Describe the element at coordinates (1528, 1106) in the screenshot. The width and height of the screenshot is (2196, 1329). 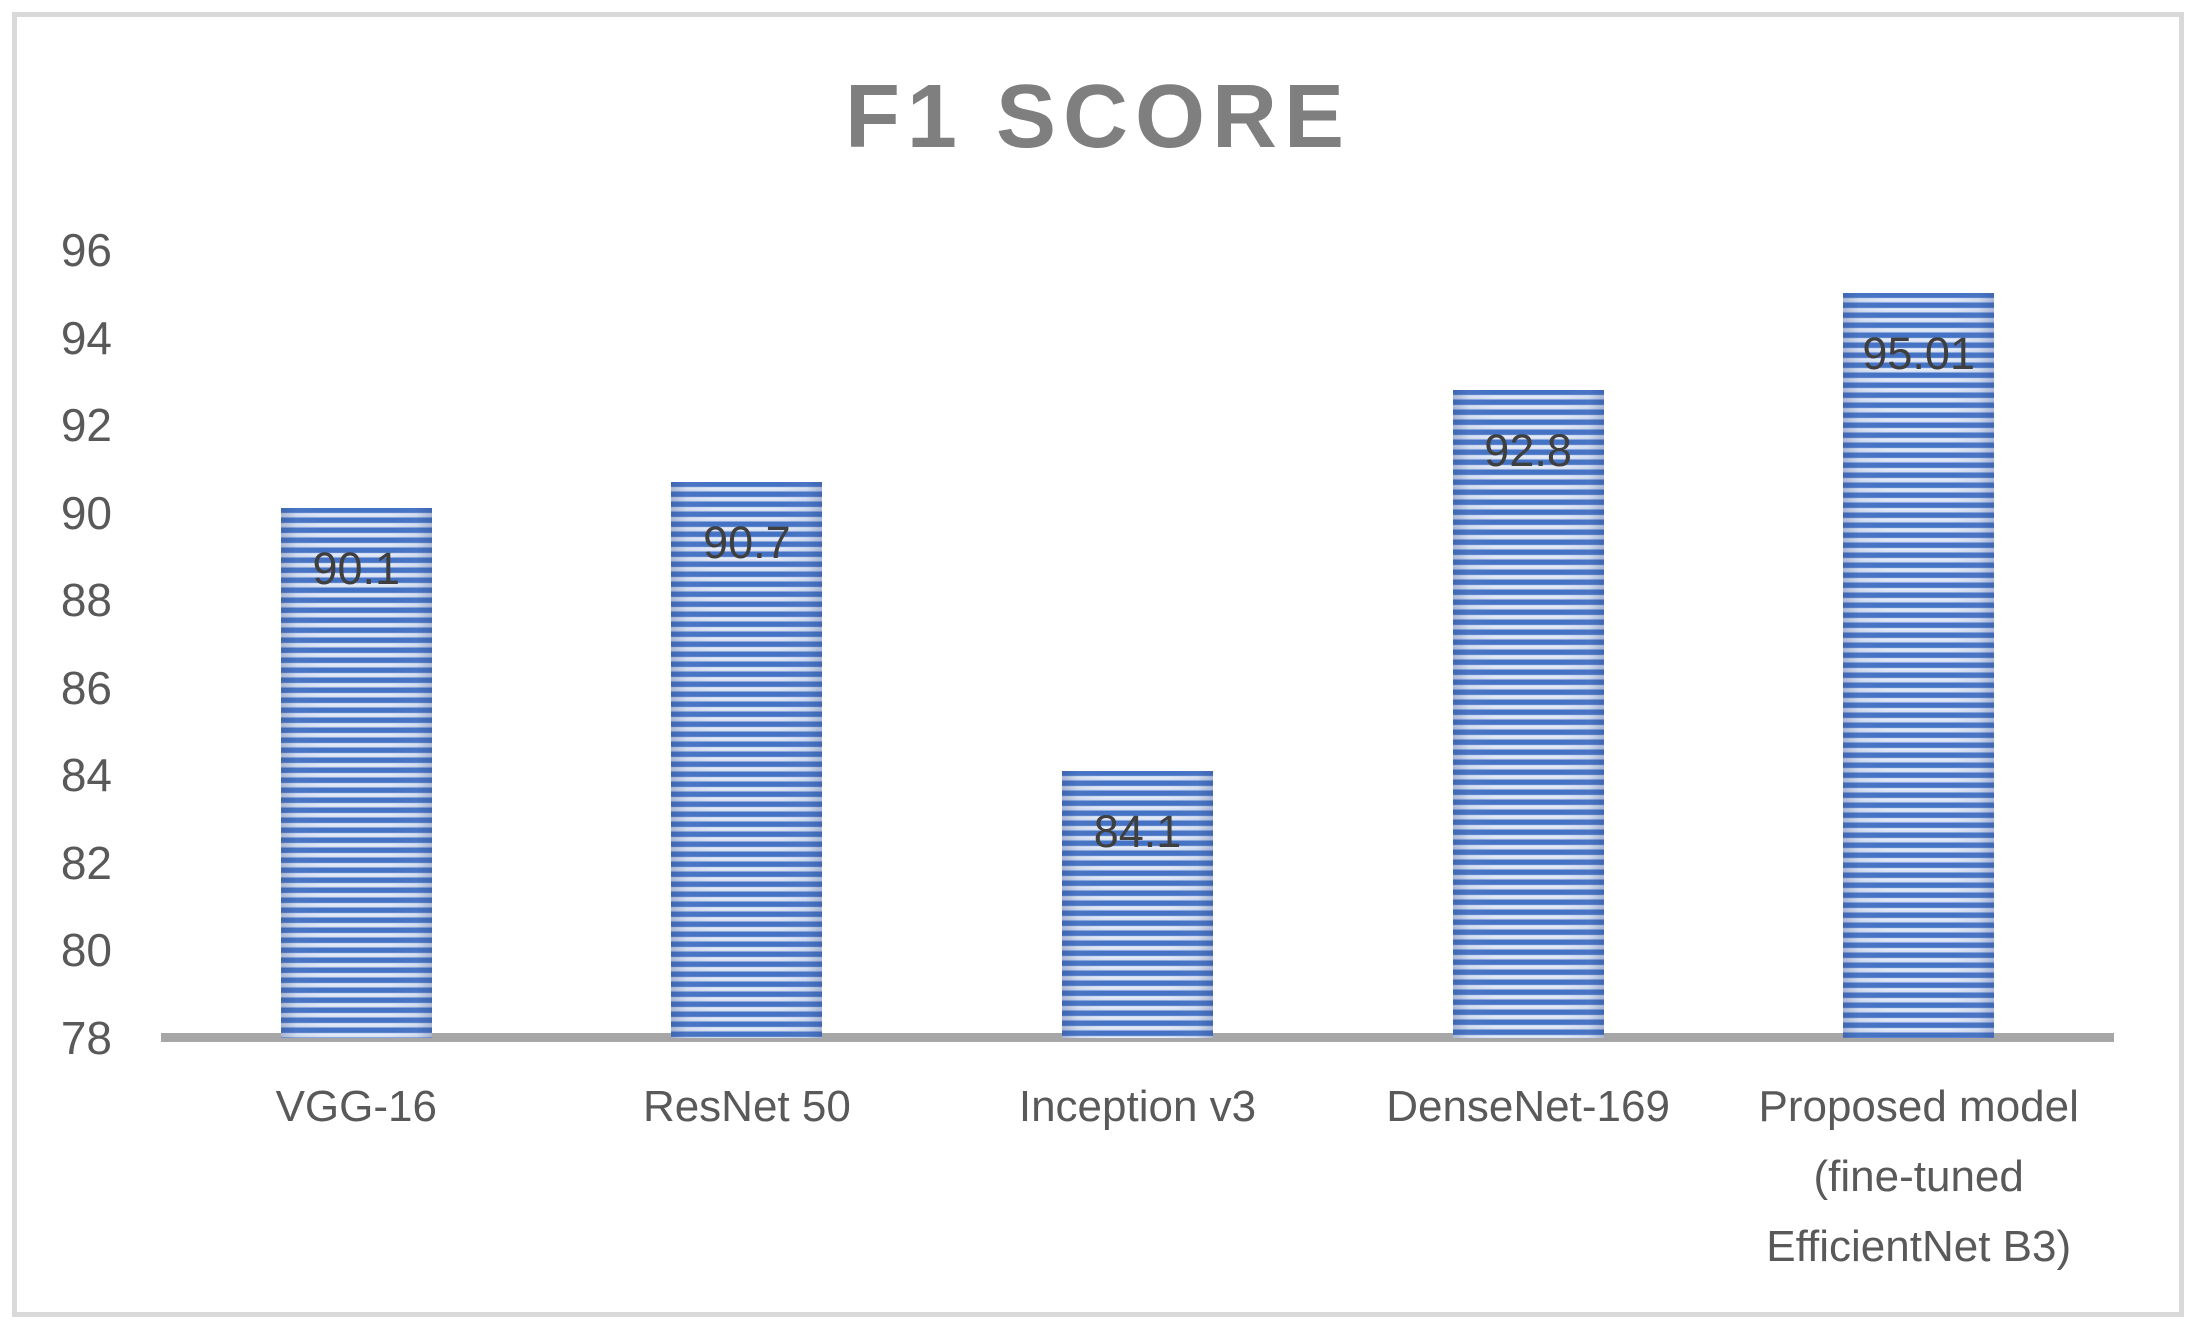
I see `category-label-densenet-169: DenseNet-169` at that location.